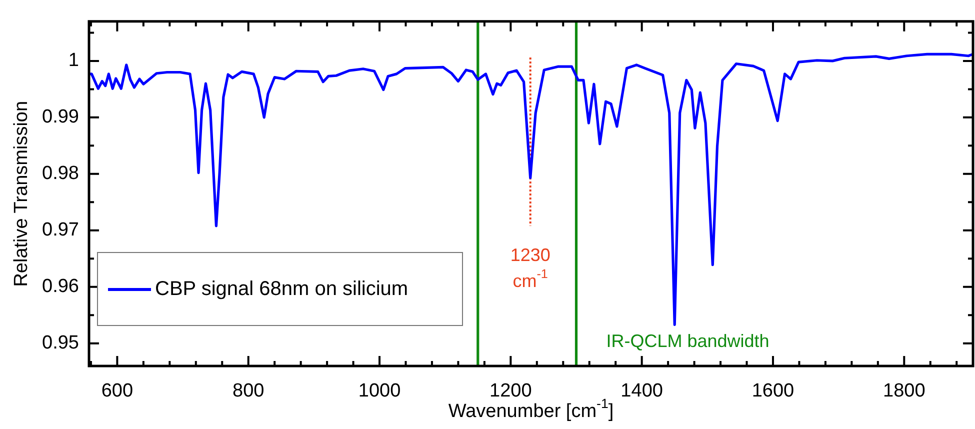 The image size is (975, 429). I want to click on x-tick-label: 1400, so click(641, 391).